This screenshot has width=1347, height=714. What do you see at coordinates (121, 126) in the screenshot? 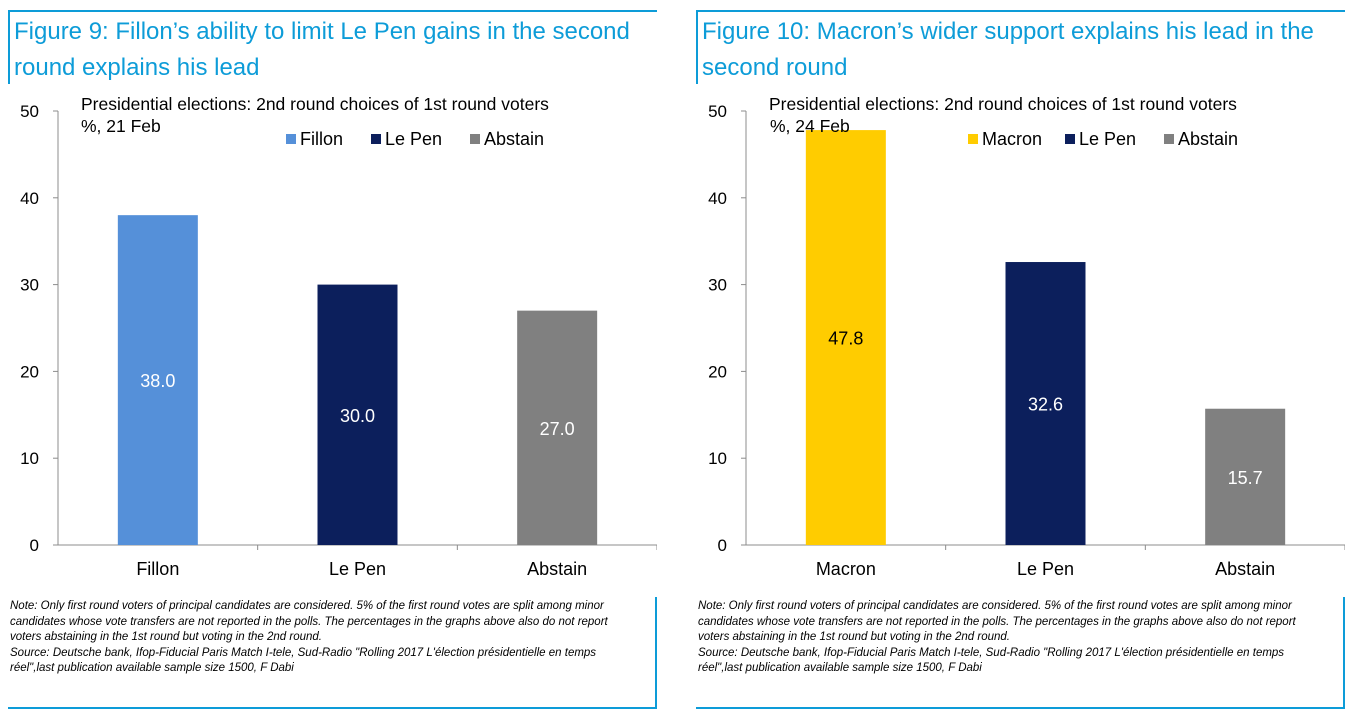
I see `chart-subtitle: %, 21 Feb` at bounding box center [121, 126].